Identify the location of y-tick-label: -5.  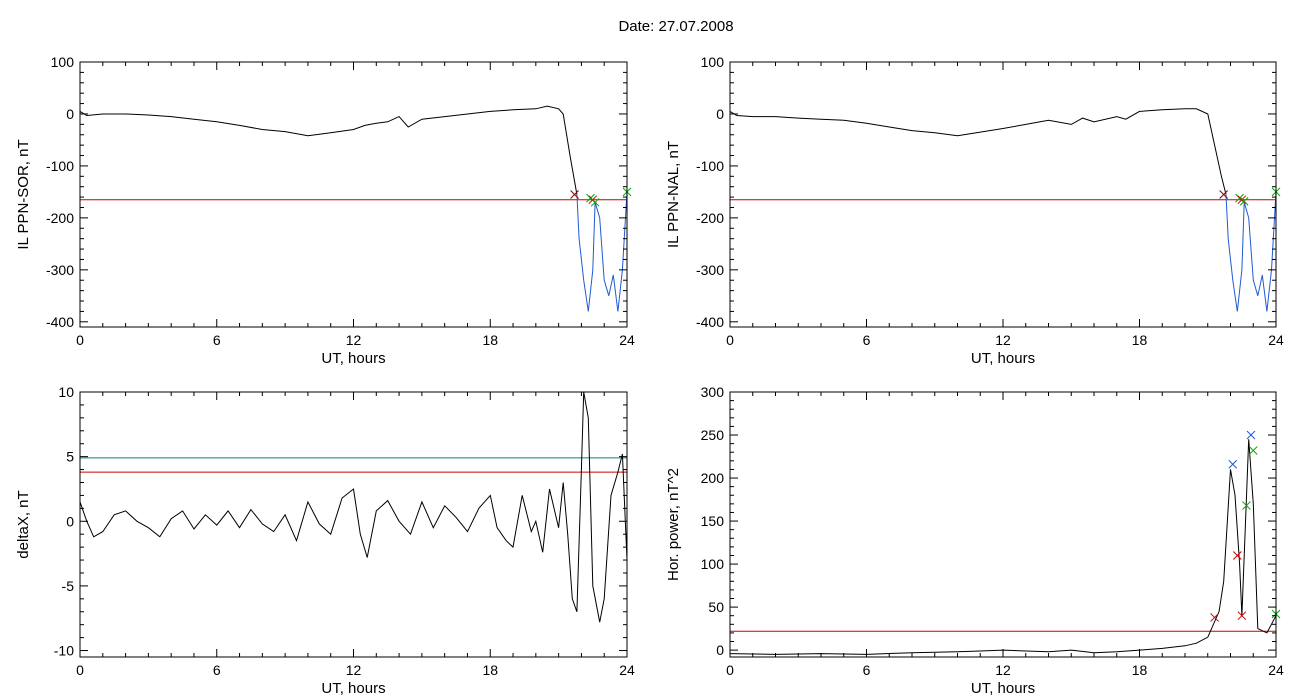
(68, 586).